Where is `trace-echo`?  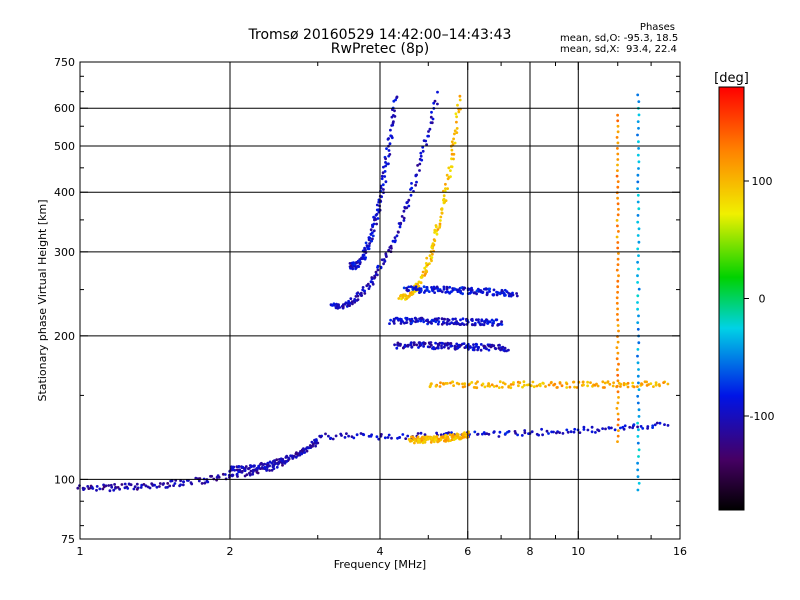
trace-echo is located at coordinates (446, 321).